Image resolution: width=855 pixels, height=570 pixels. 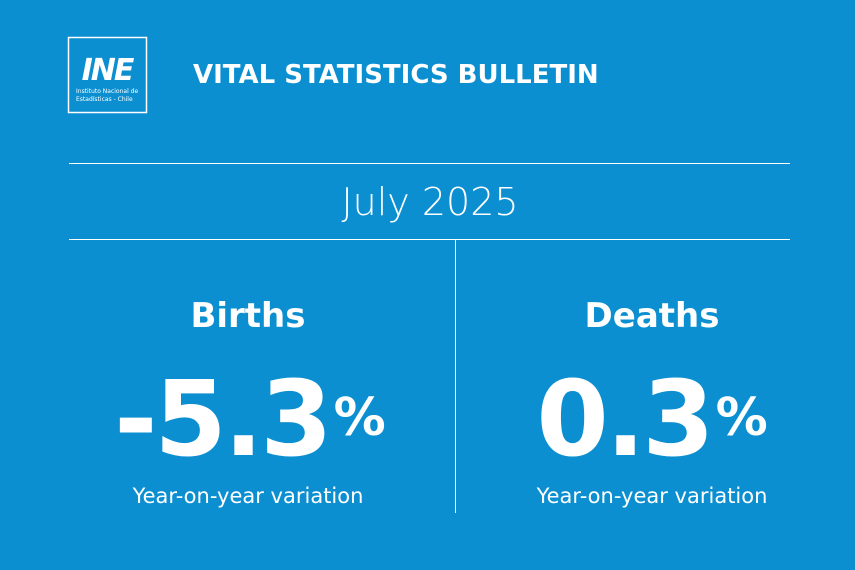 What do you see at coordinates (104, 99) in the screenshot?
I see `logo-line: Estadísticas - Chile` at bounding box center [104, 99].